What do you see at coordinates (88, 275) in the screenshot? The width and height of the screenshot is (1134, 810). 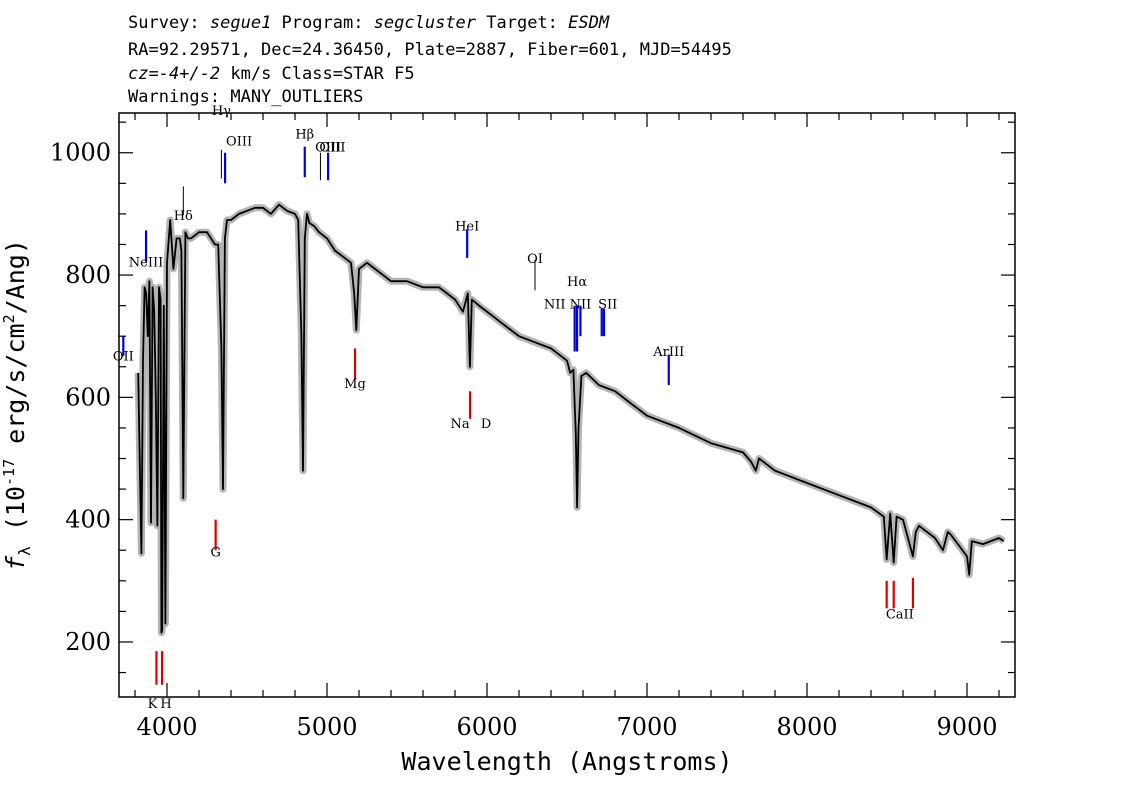 I see `y-tick-label: 800` at bounding box center [88, 275].